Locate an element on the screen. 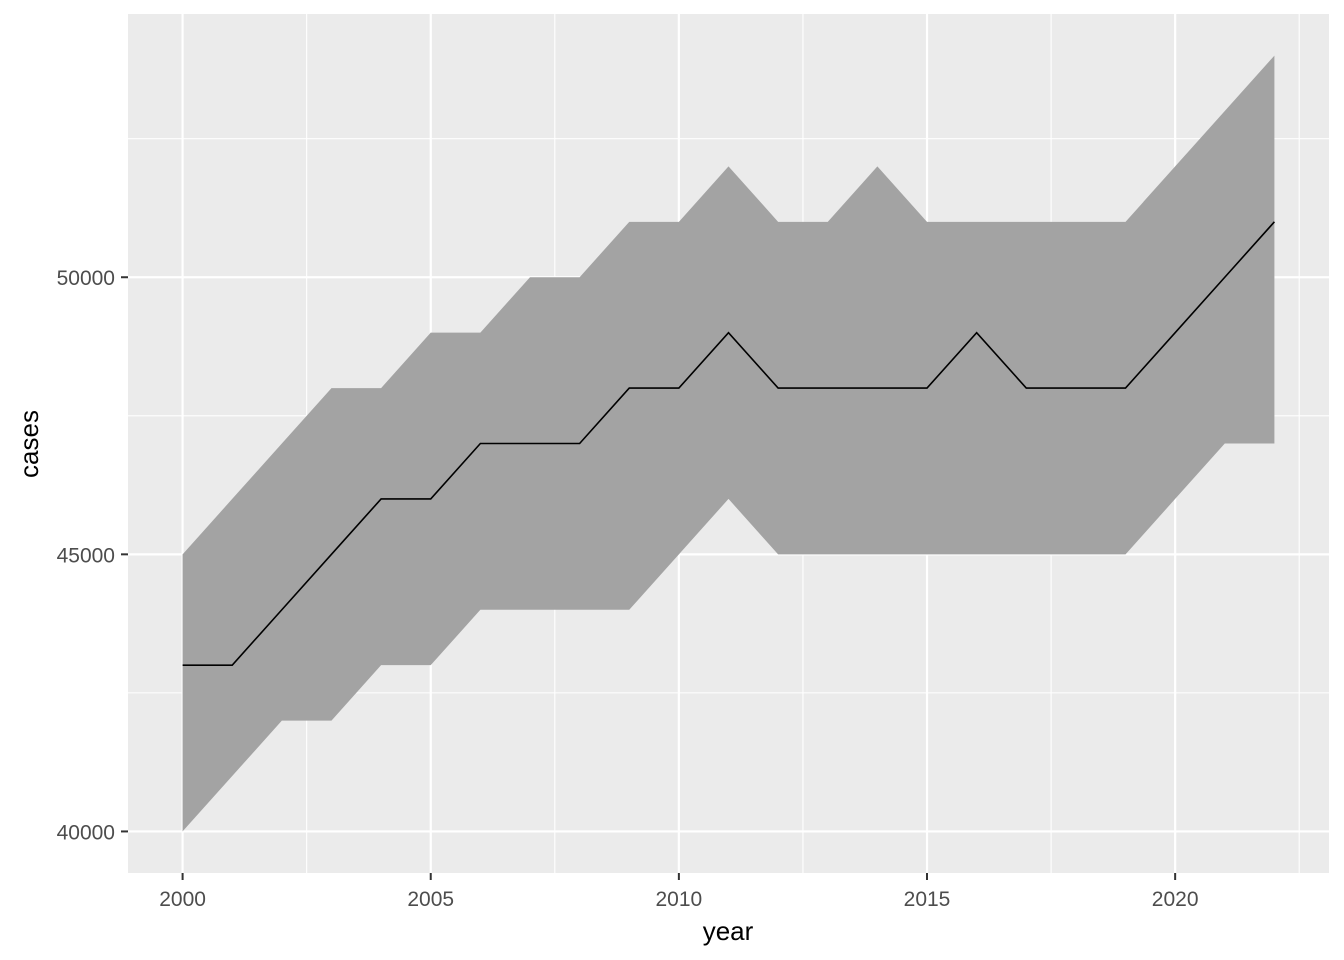 This screenshot has width=1344, height=960. x-tick-label: 2015 is located at coordinates (927, 899).